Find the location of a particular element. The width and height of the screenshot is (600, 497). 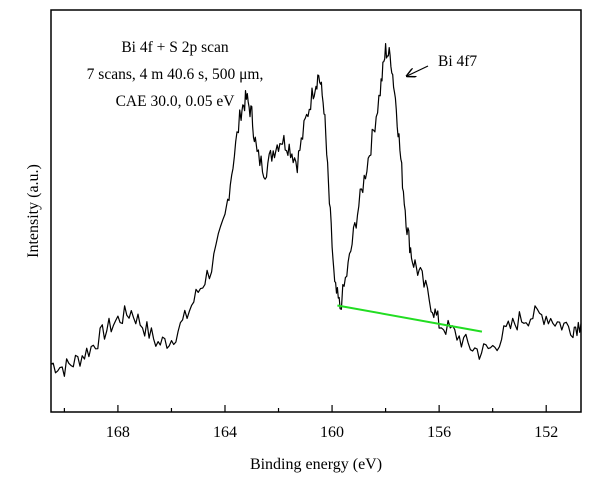

x-tick-label: 164 is located at coordinates (225, 432).